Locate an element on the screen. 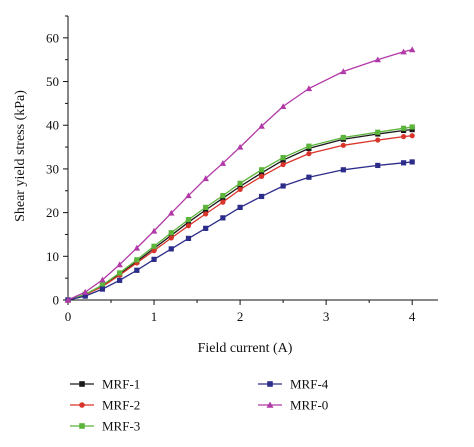 This screenshot has width=474, height=447. legend-item-mrf-0: MRF-0 is located at coordinates (293, 405).